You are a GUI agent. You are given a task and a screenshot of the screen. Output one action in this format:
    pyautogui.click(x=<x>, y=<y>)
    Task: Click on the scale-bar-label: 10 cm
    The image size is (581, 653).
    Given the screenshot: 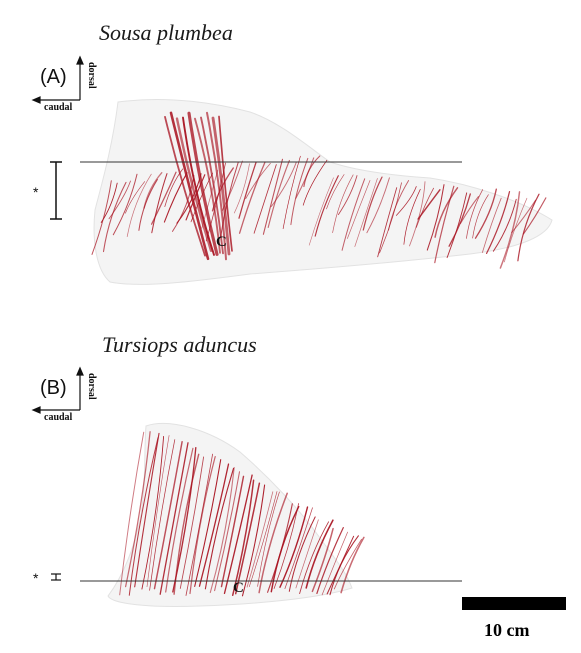 What is the action you would take?
    pyautogui.click(x=507, y=630)
    